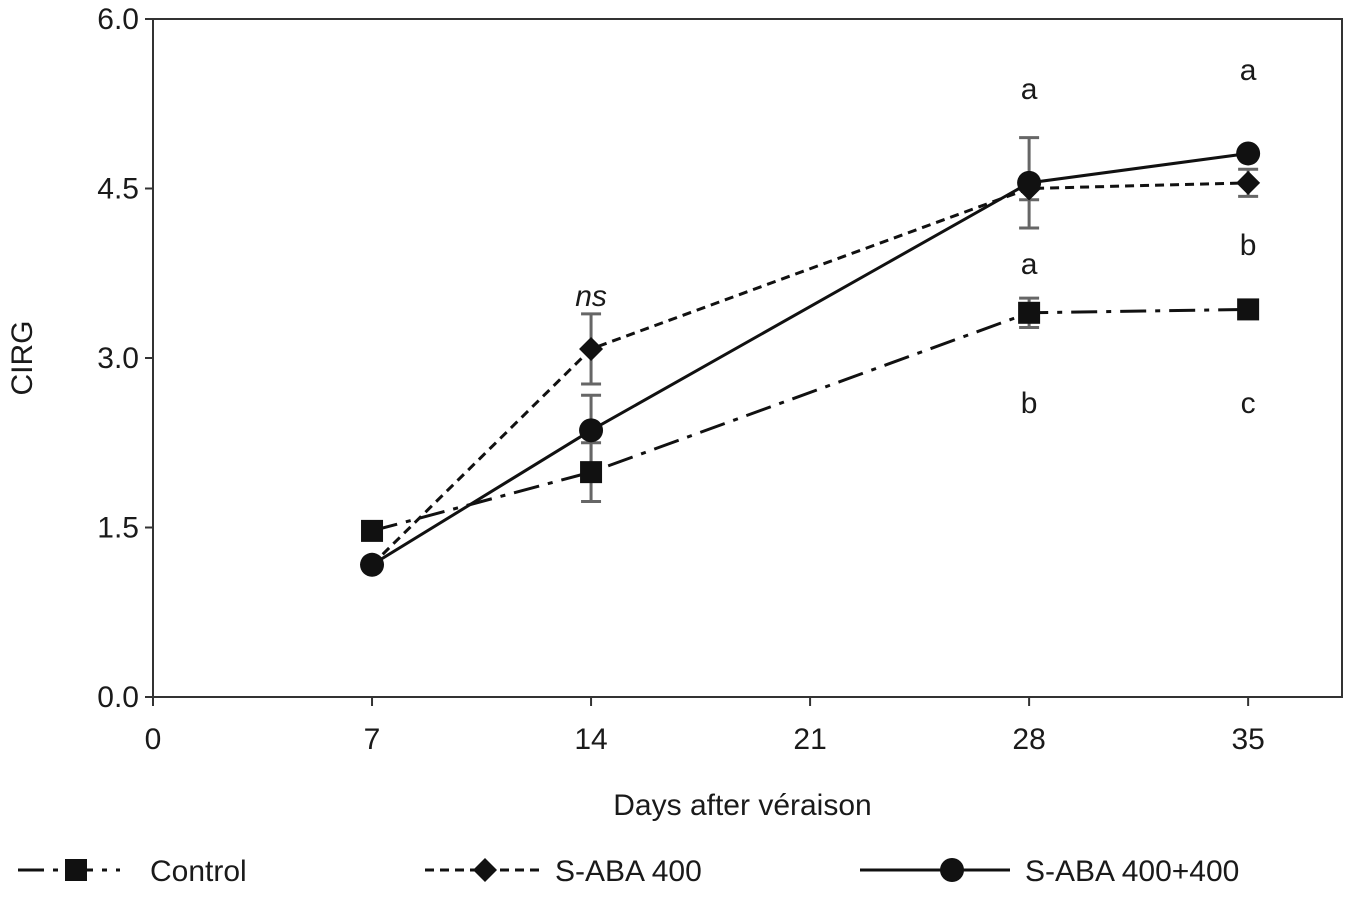 The image size is (1350, 918). What do you see at coordinates (153, 739) in the screenshot?
I see `x-tick-label: 0` at bounding box center [153, 739].